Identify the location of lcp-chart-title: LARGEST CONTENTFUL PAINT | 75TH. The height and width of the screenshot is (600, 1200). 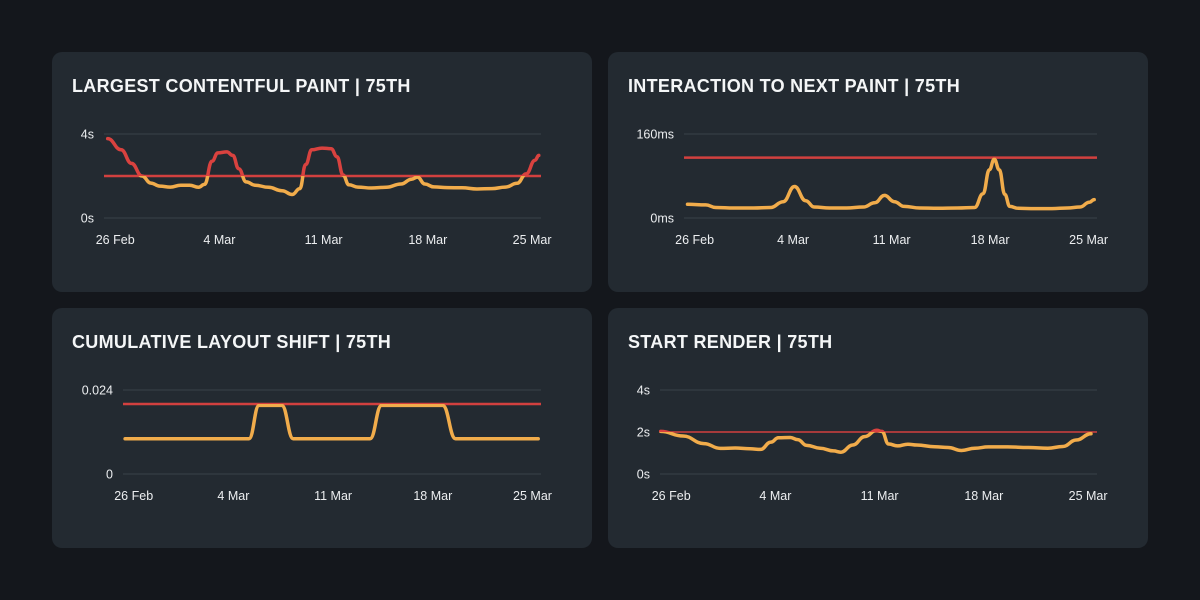
(241, 86).